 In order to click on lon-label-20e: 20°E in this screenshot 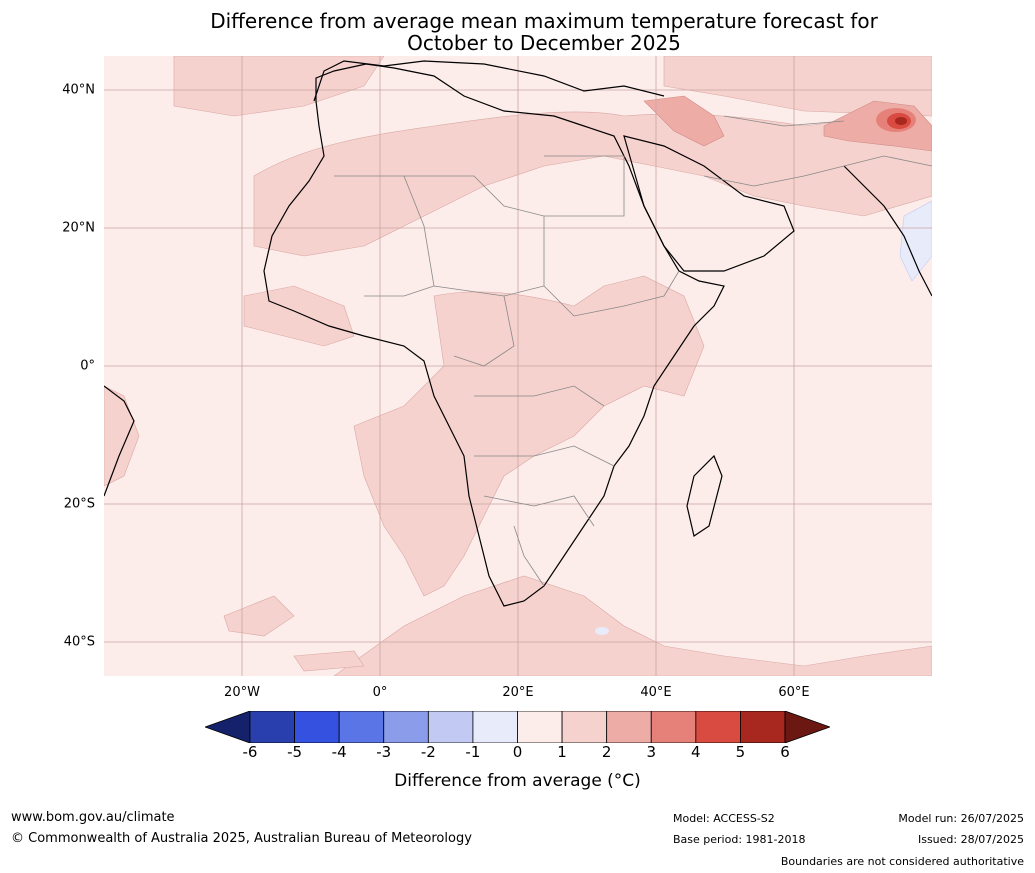, I will do `click(518, 692)`.